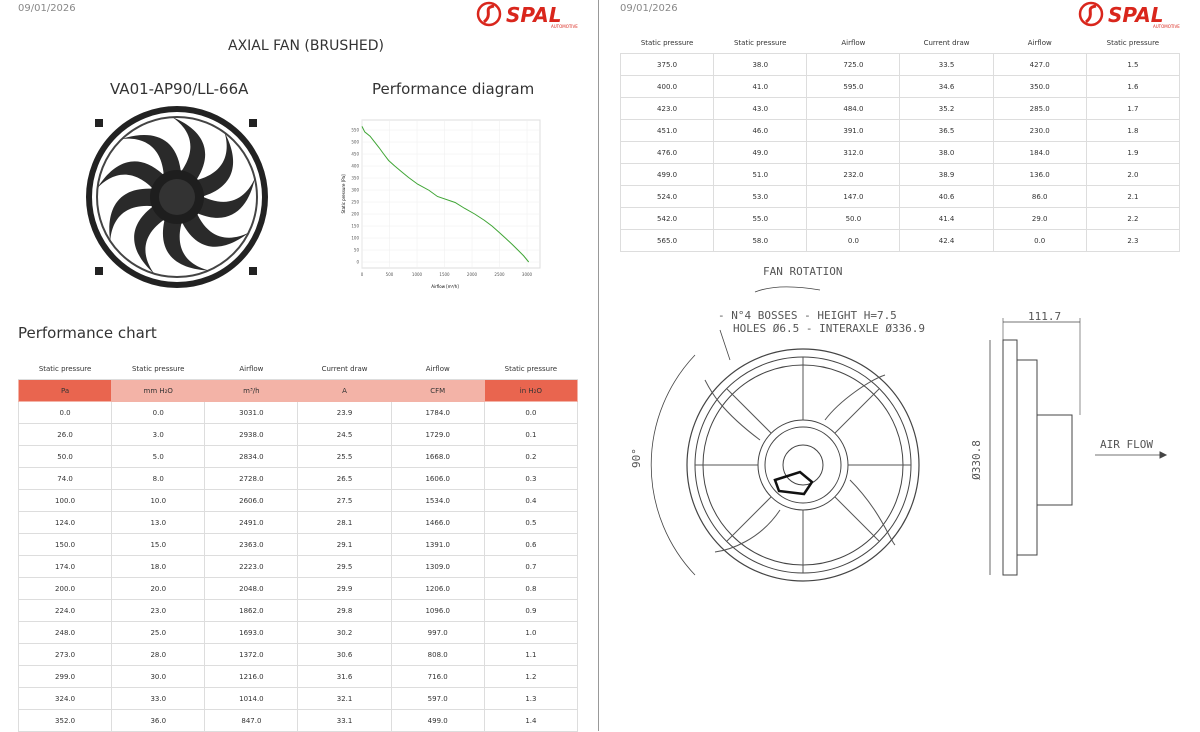 The image size is (1200, 732). What do you see at coordinates (760, 86) in the screenshot?
I see `cell: 41.0` at bounding box center [760, 86].